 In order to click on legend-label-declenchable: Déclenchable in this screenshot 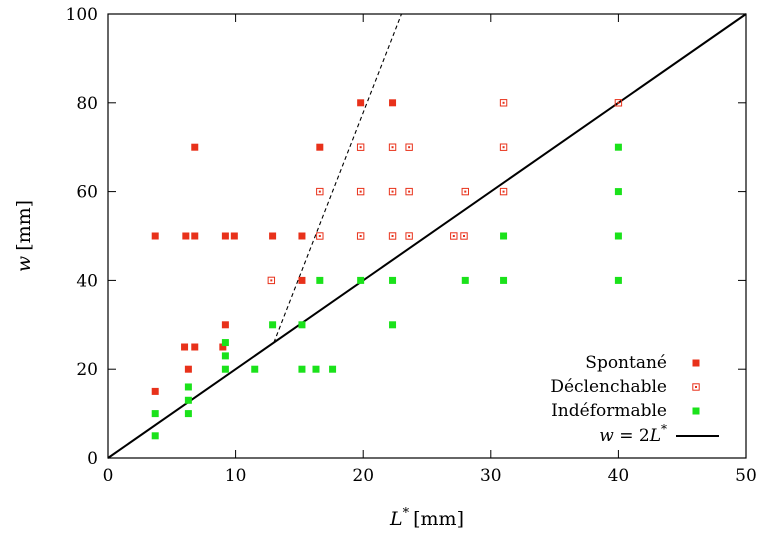, I will do `click(608, 387)`.